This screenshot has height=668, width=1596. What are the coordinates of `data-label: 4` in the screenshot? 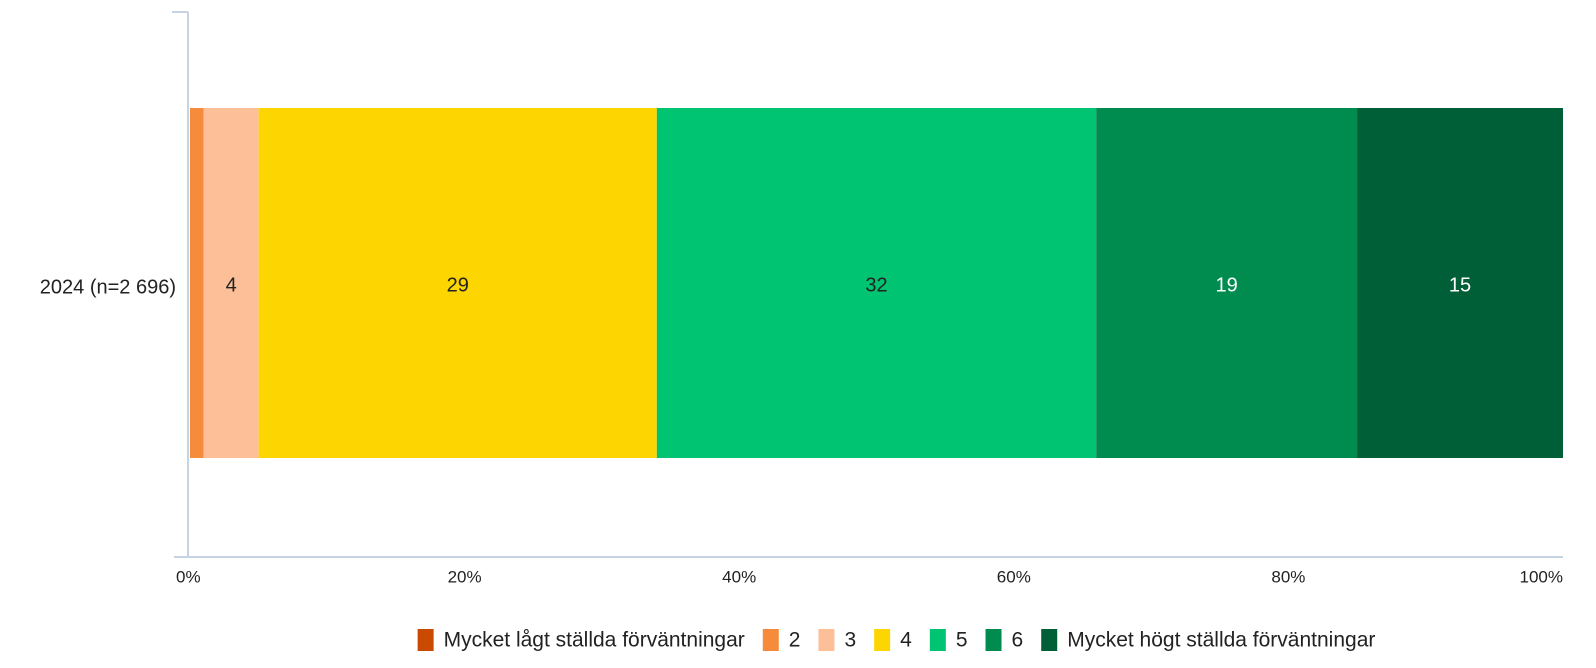 It's located at (231, 285).